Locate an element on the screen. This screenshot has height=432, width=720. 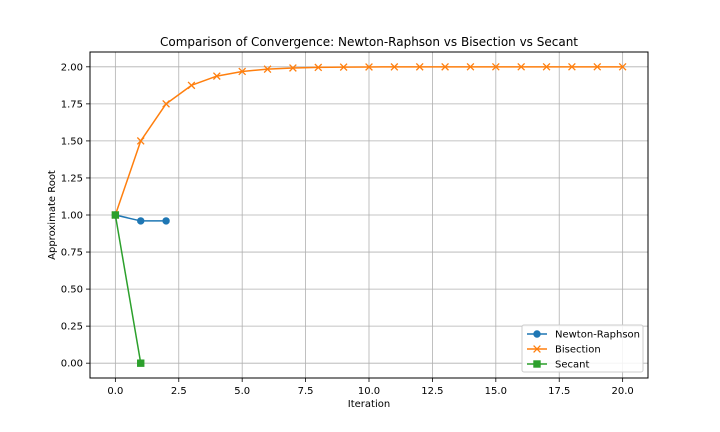
x-tick-label: 0.0 is located at coordinates (115, 391).